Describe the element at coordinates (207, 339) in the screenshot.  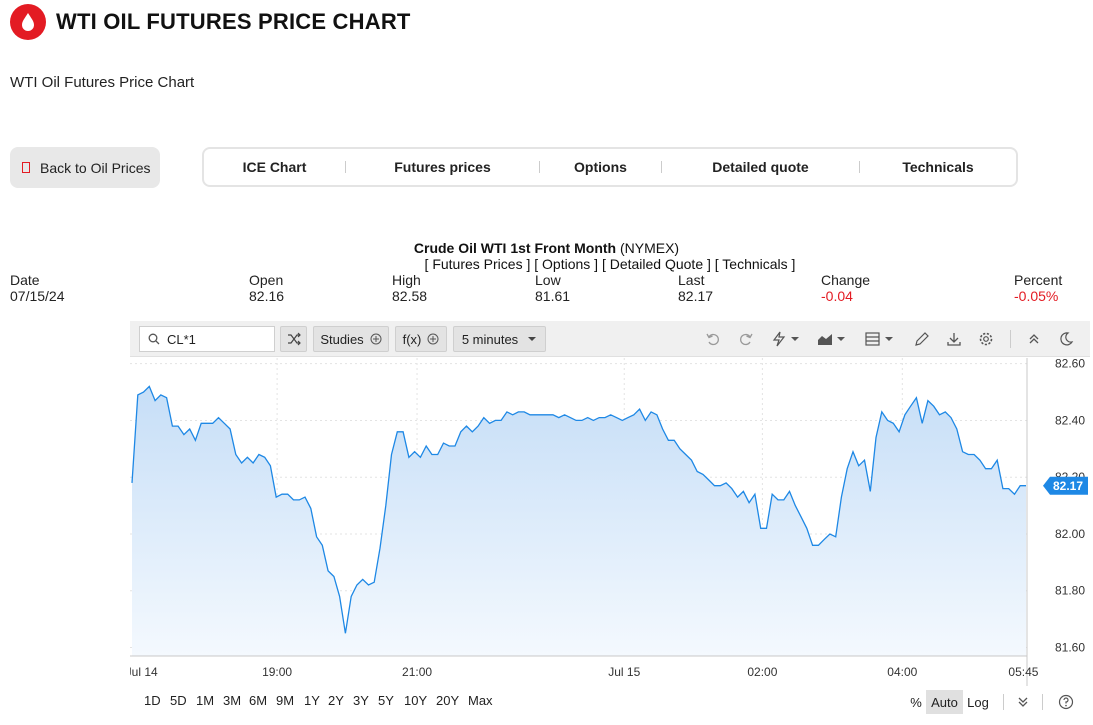
I see `symbol-search-input: CL*1` at that location.